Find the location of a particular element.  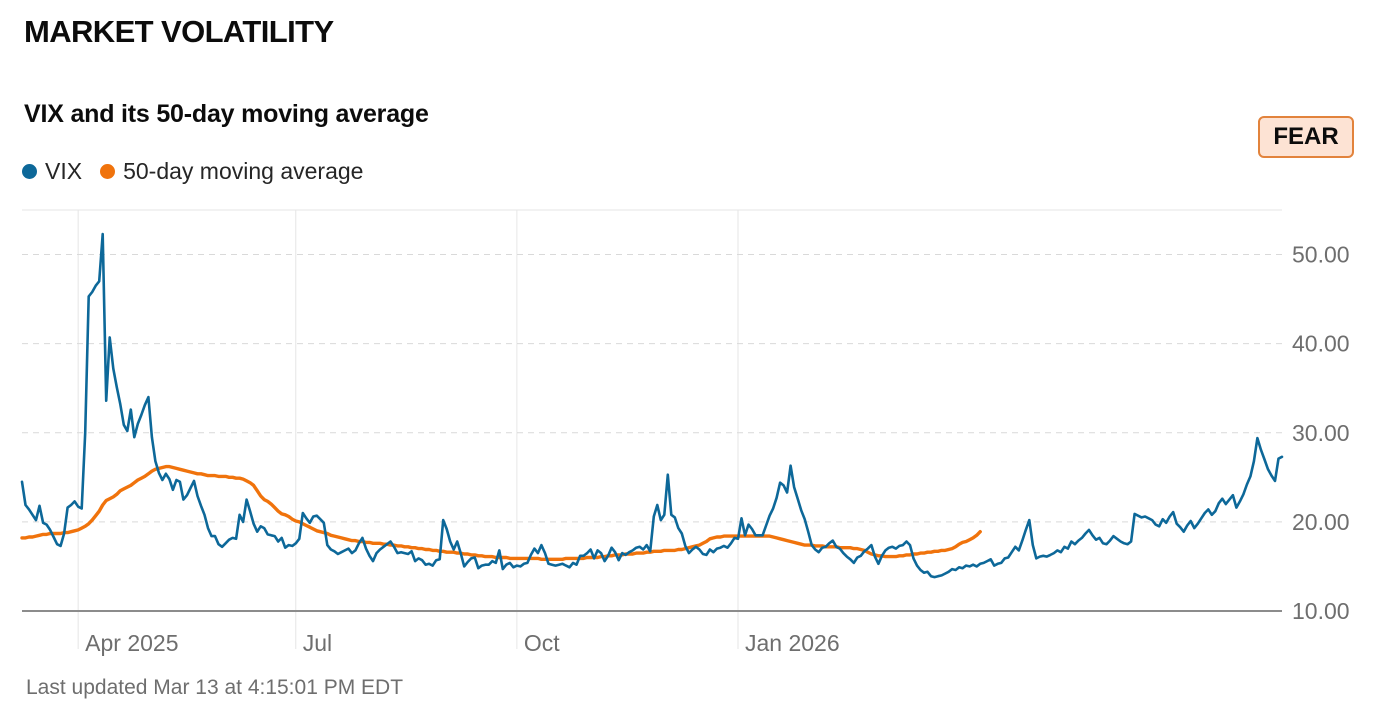

chart-legend: VIX 50-day moving average is located at coordinates (192, 171).